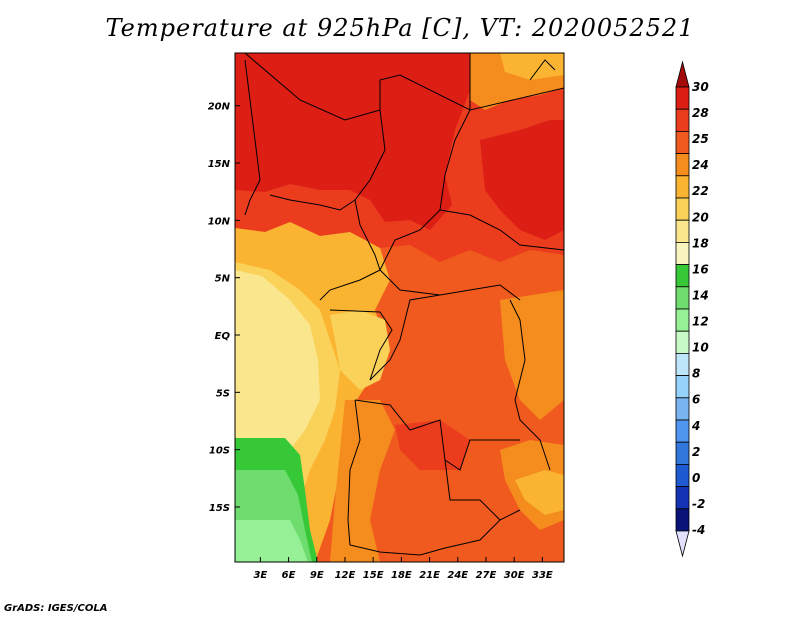  Describe the element at coordinates (542, 575) in the screenshot. I see `x-tick-label: 33E` at that location.